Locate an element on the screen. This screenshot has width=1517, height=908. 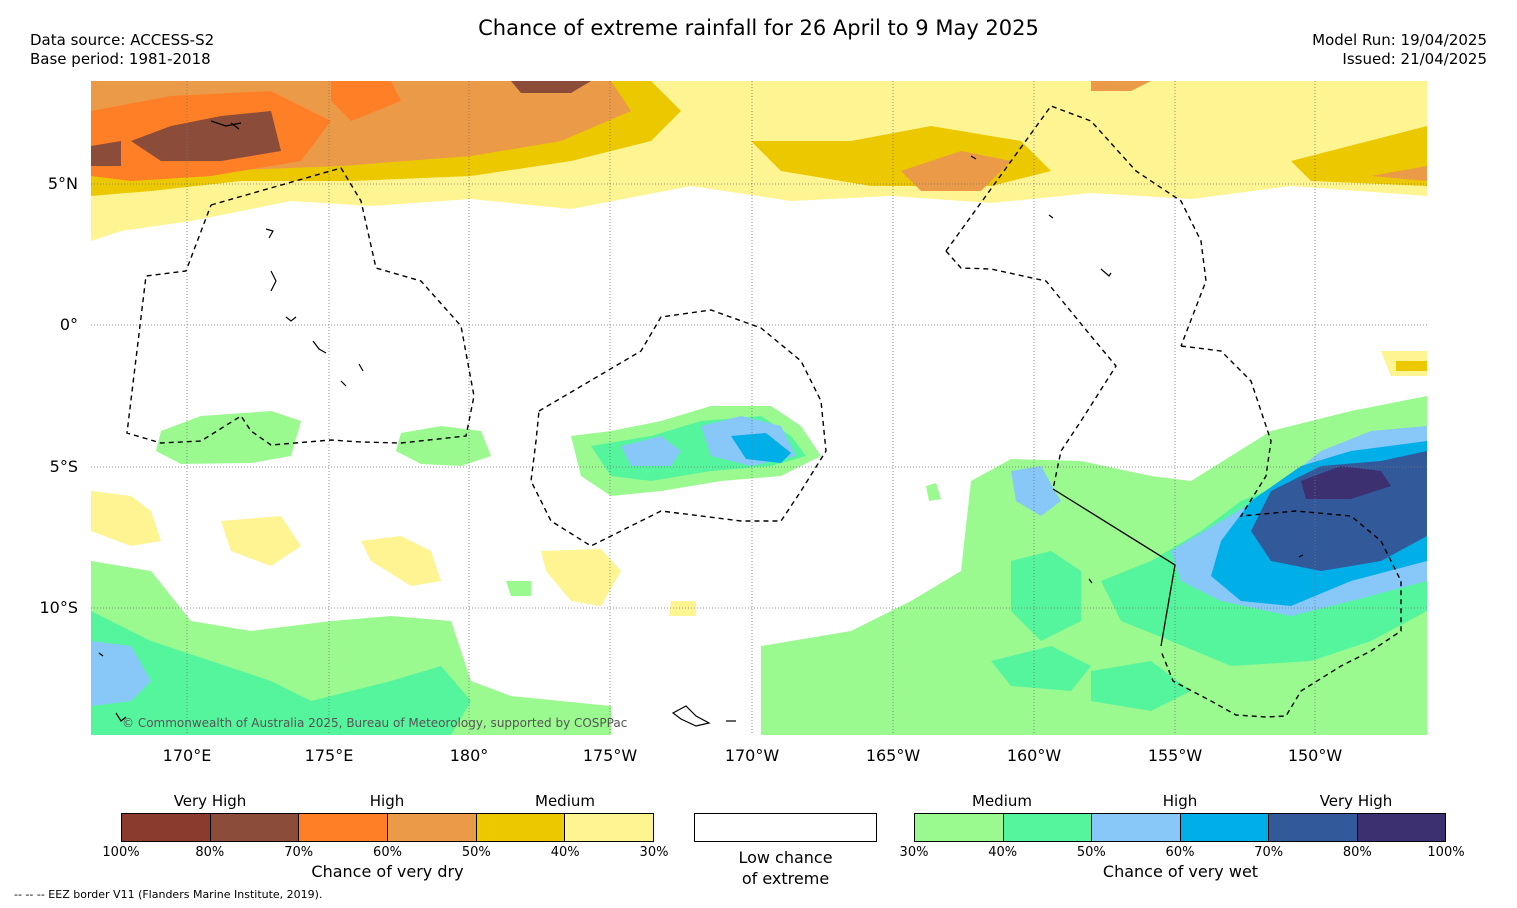
lon-label-170w: 170°W is located at coordinates (752, 755).